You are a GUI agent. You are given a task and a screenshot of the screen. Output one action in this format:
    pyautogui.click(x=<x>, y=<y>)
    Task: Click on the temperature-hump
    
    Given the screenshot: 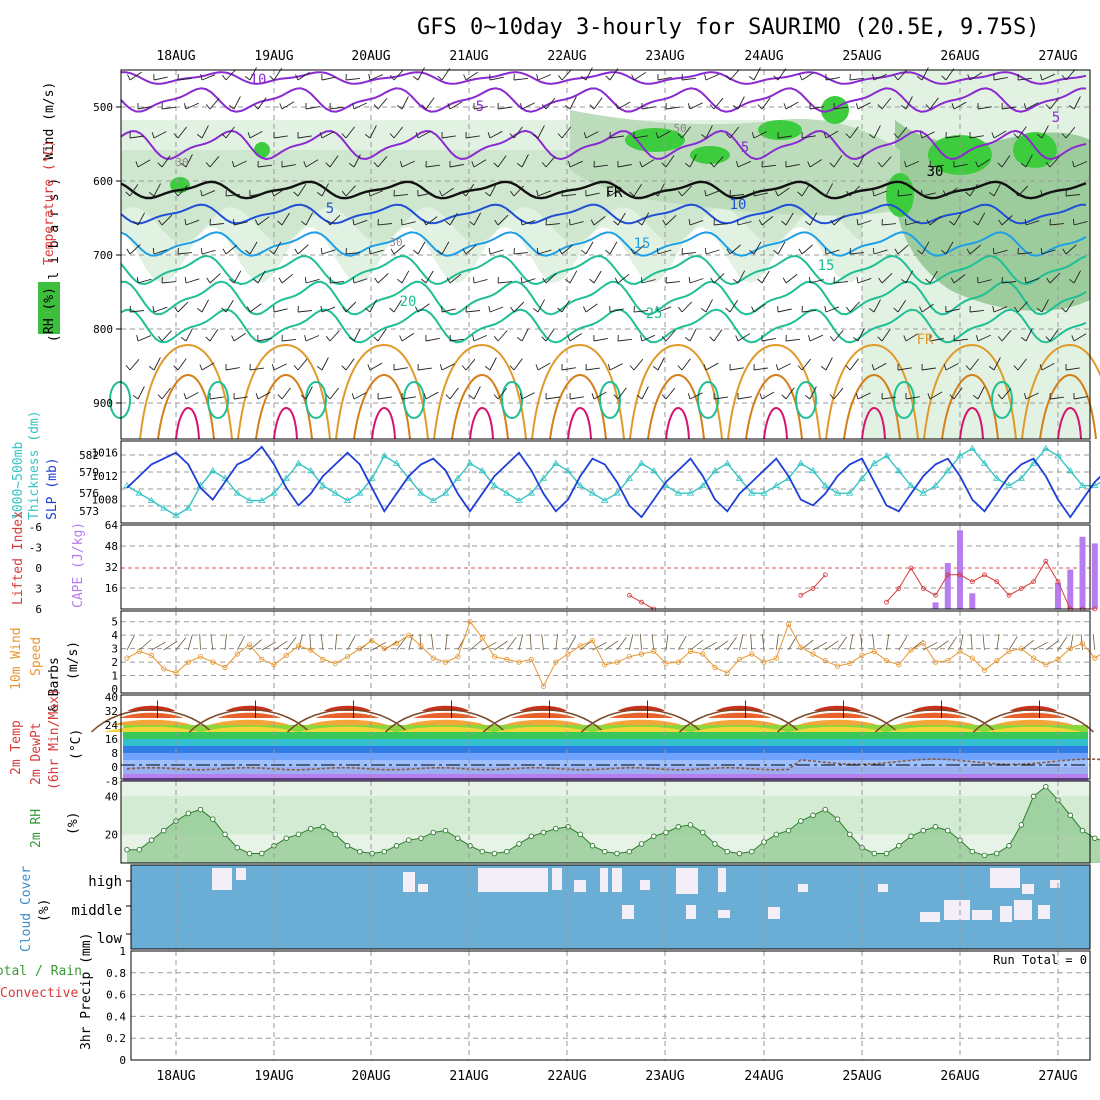 What is the action you would take?
    pyautogui.click(x=543, y=729)
    